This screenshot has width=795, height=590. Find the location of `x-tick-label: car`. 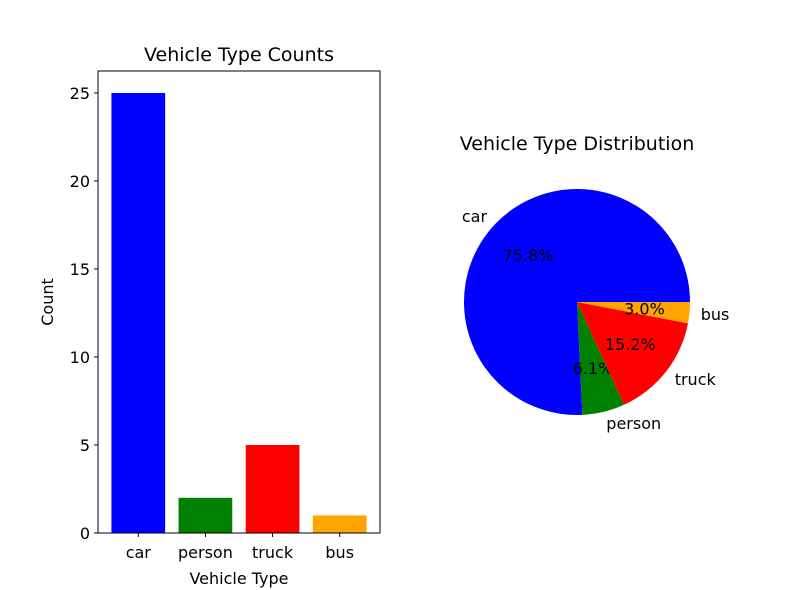

x-tick-label: car is located at coordinates (139, 552).